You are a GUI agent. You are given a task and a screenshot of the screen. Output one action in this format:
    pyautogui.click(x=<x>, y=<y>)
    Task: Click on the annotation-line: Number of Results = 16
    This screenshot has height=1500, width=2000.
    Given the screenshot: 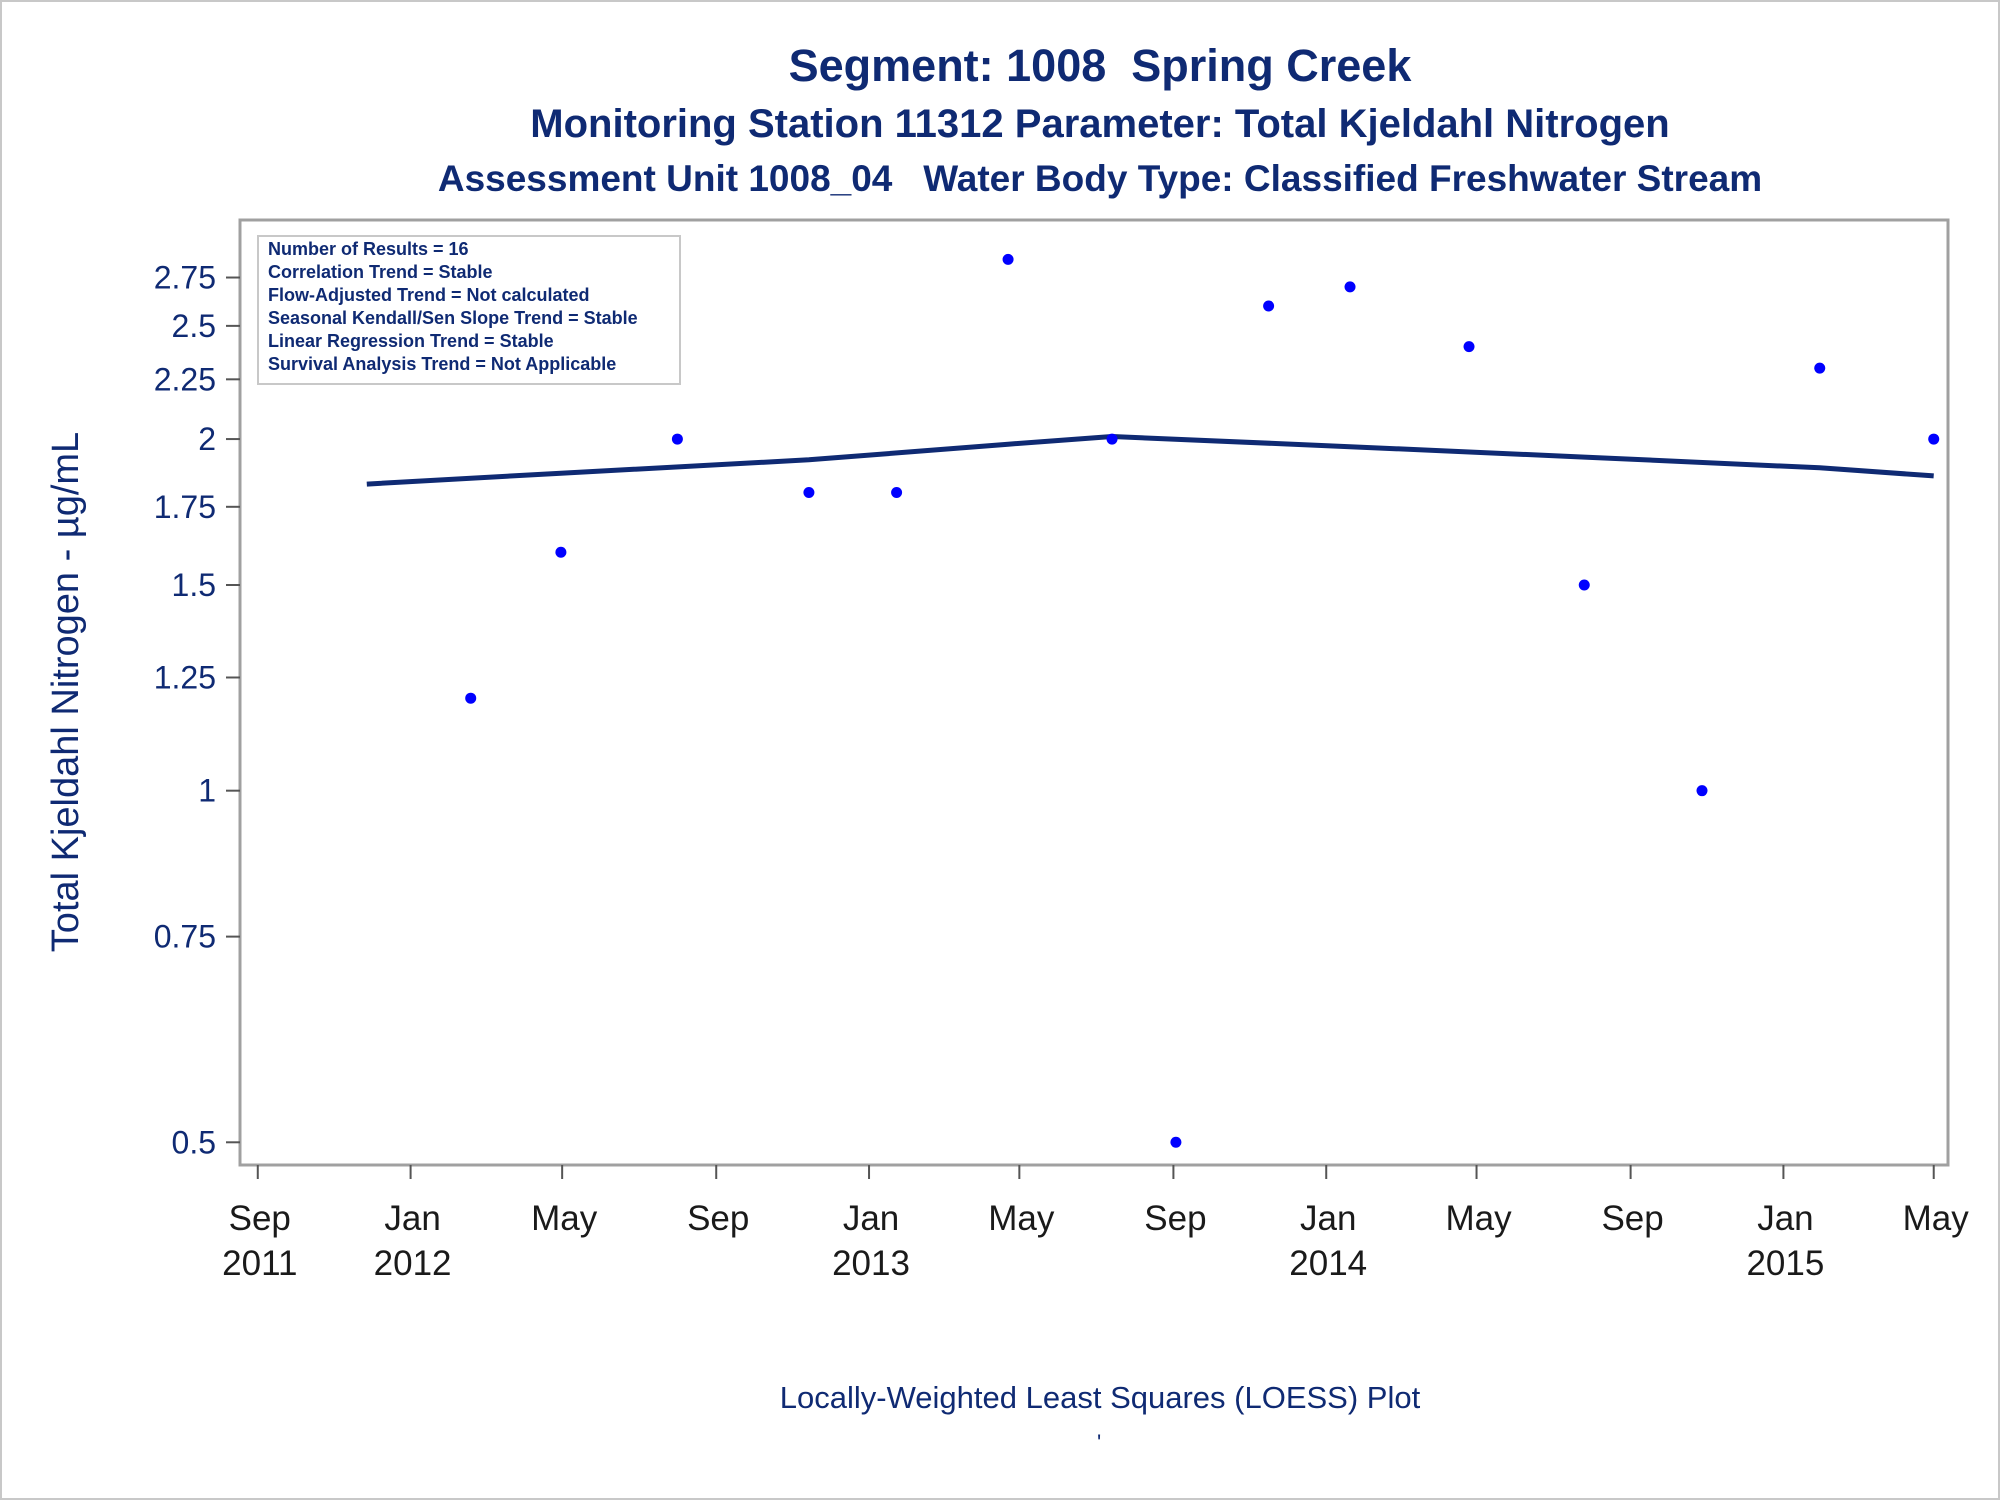 What is the action you would take?
    pyautogui.click(x=368, y=249)
    